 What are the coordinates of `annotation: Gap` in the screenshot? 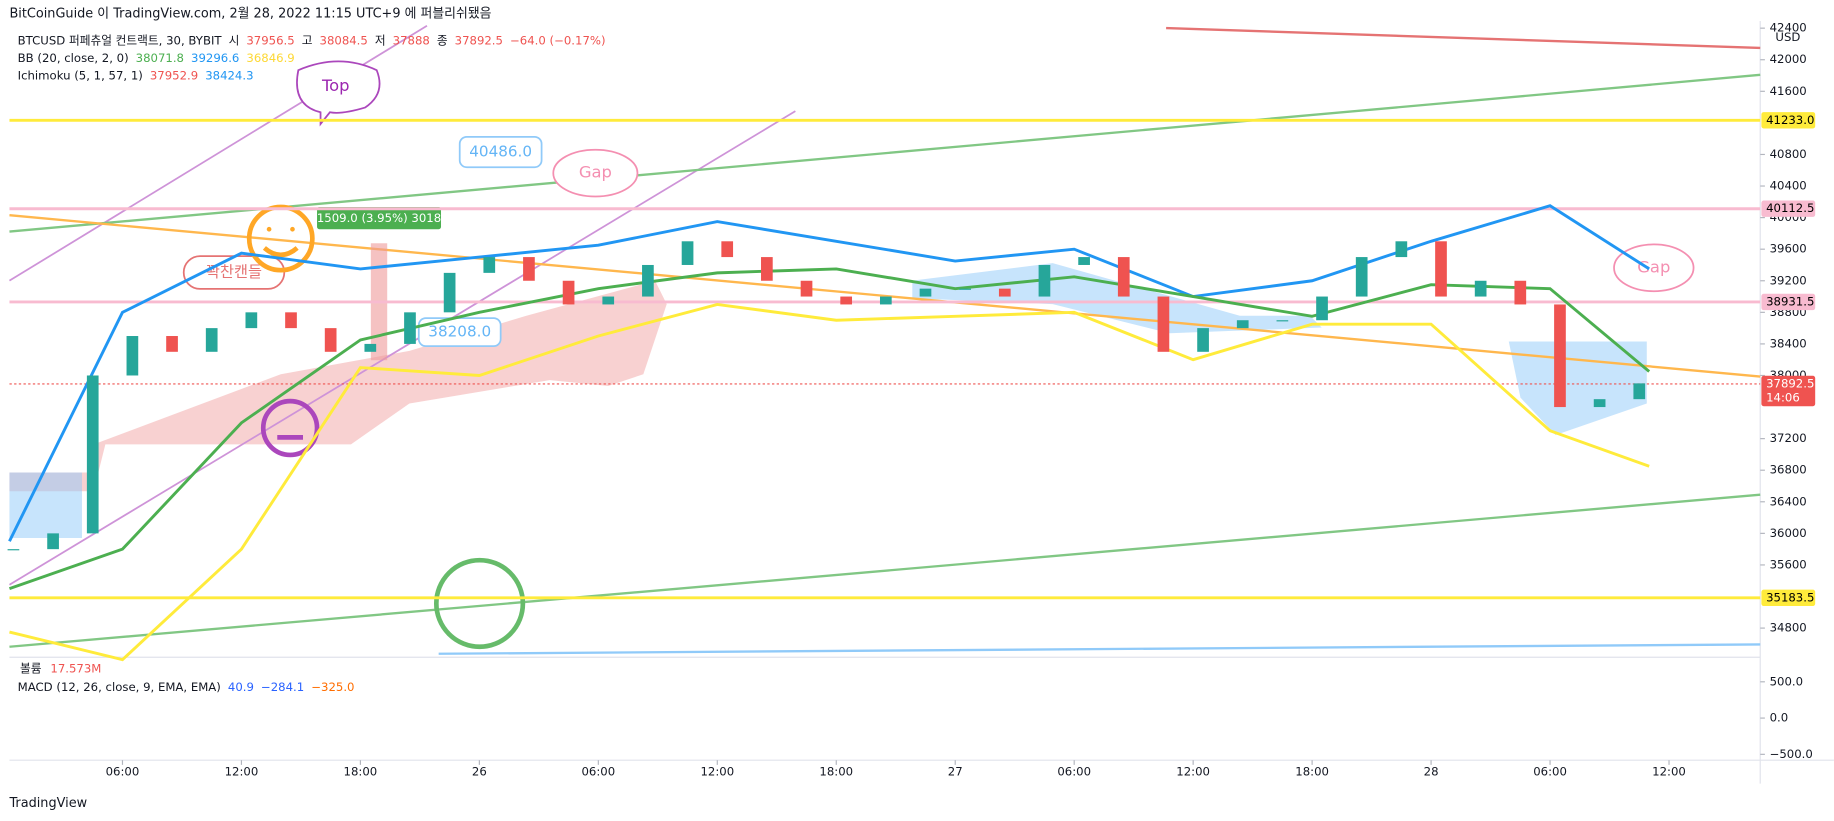 It's located at (1653, 266).